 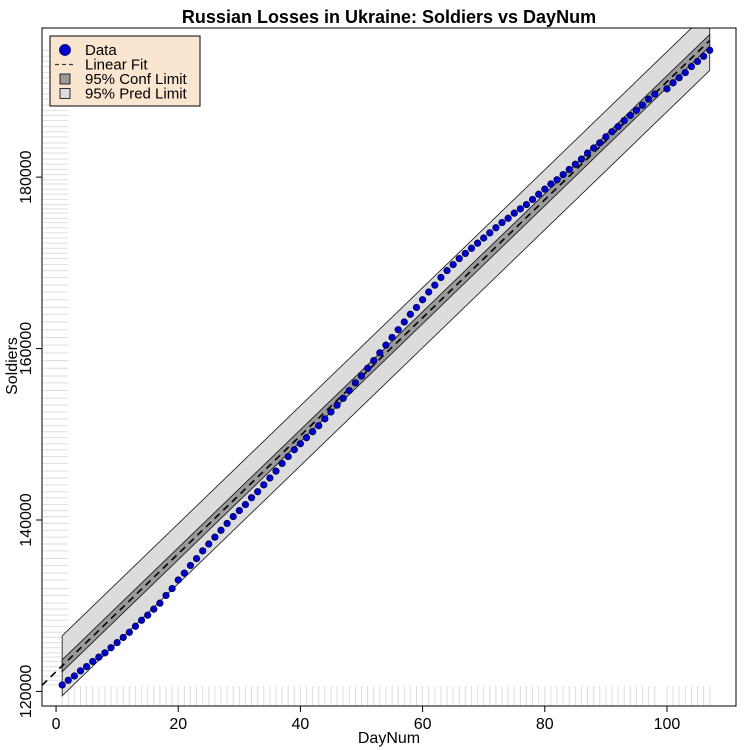 I want to click on legend-marker-conf, so click(x=65, y=79).